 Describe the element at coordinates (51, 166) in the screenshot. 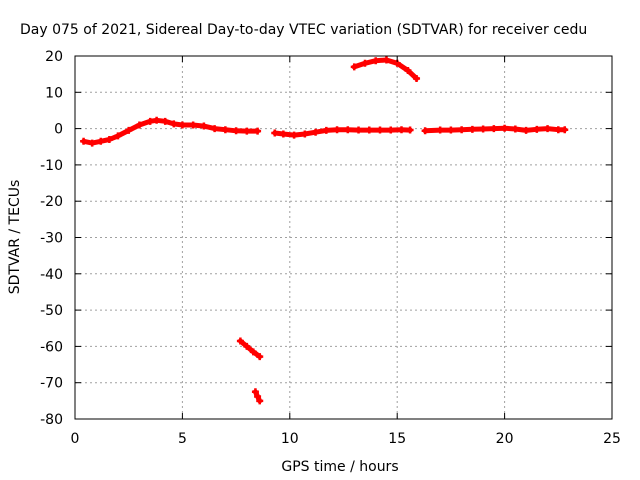

I see `y-tick-label: -10` at that location.